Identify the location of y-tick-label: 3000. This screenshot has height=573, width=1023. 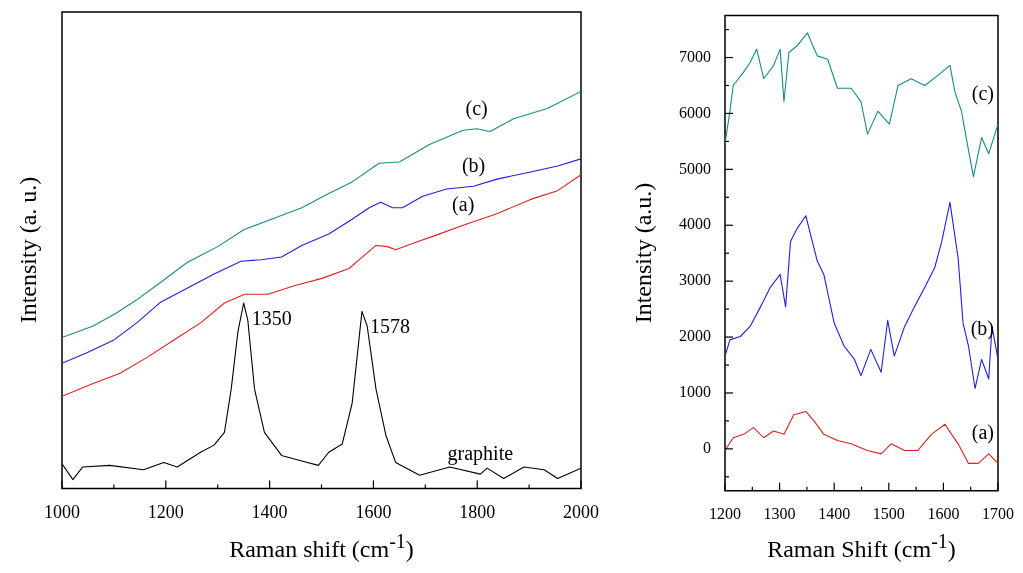
(695, 280).